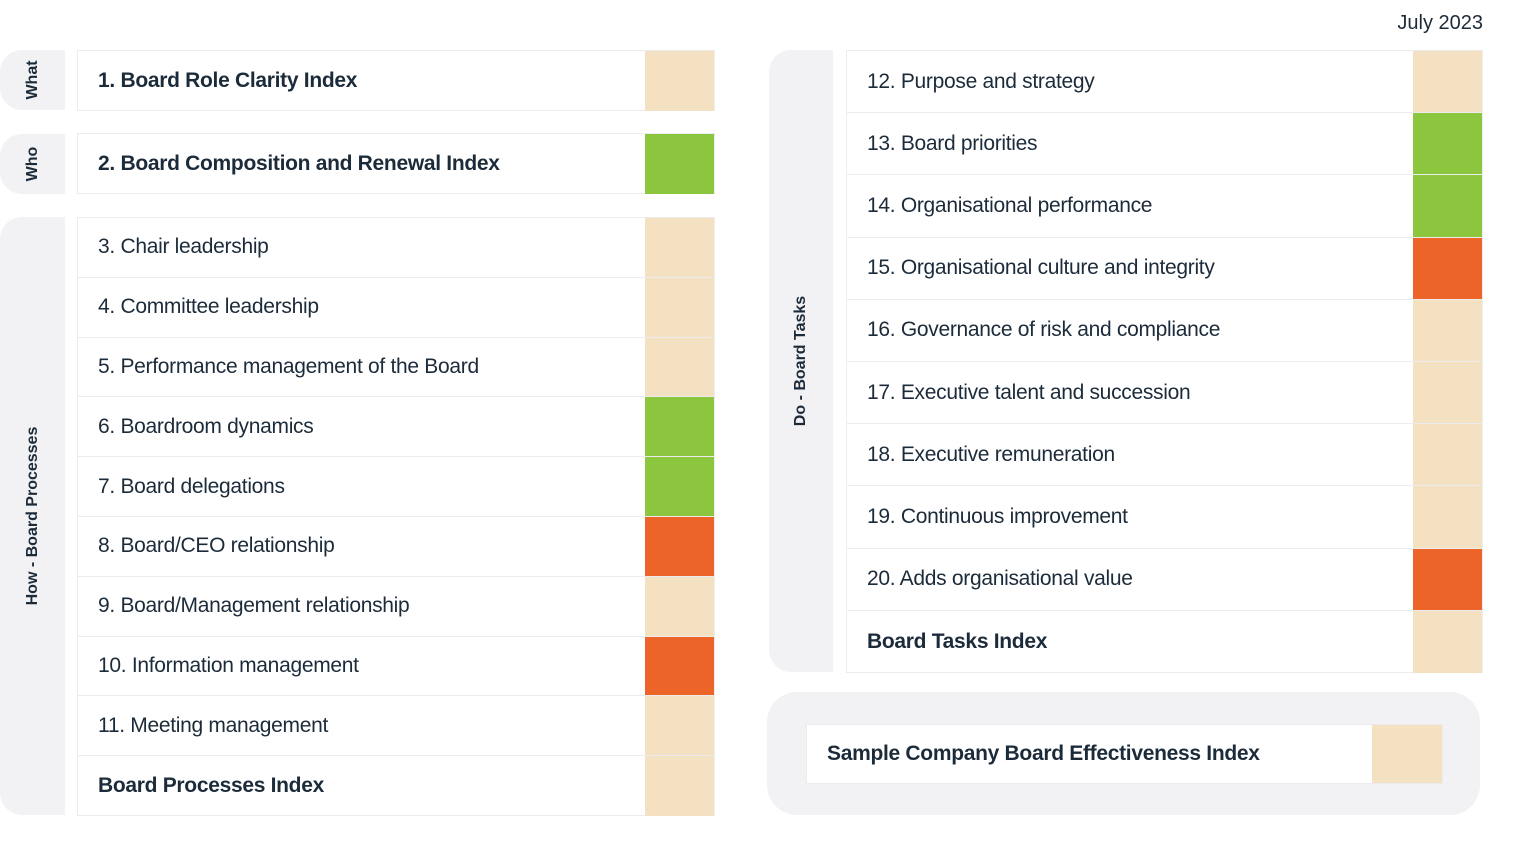 The height and width of the screenshot is (851, 1536). I want to click on index-row: 3. Chair leadership, so click(396, 248).